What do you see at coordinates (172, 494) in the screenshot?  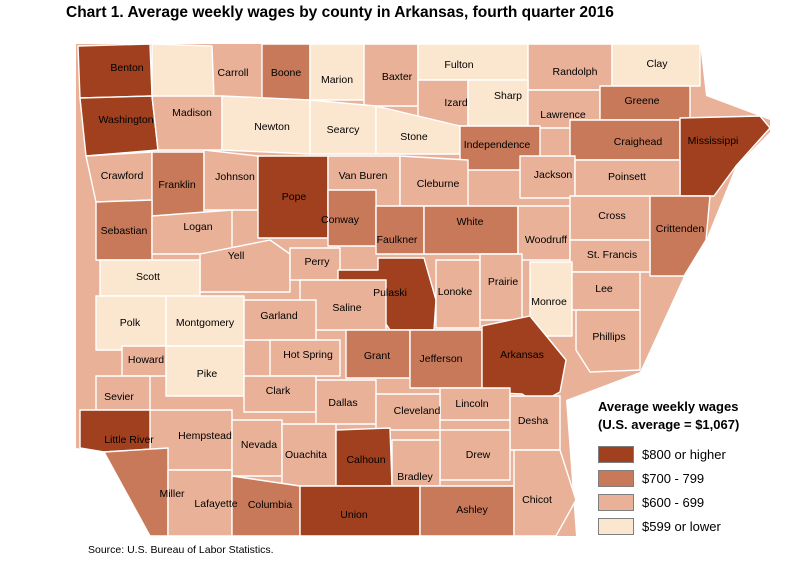 I see `county-label-miller: Miller` at bounding box center [172, 494].